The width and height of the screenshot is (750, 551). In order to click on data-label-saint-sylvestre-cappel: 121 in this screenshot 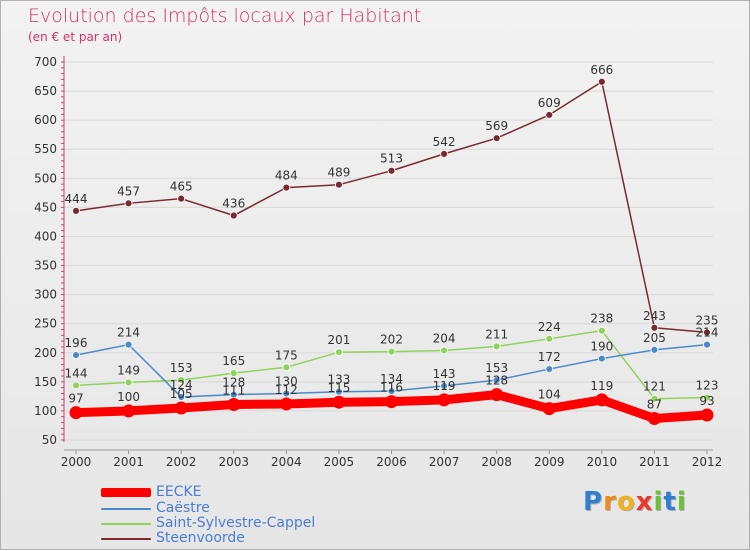, I will do `click(654, 387)`.